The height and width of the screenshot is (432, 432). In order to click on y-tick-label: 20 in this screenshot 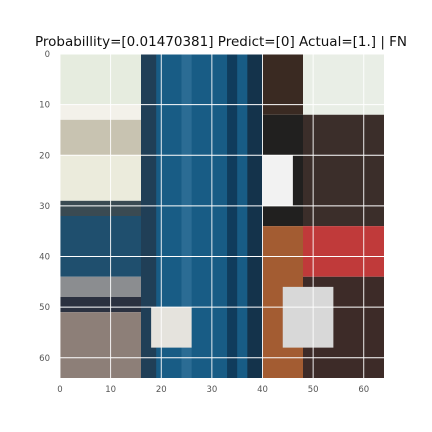, I will do `click(44, 156)`.